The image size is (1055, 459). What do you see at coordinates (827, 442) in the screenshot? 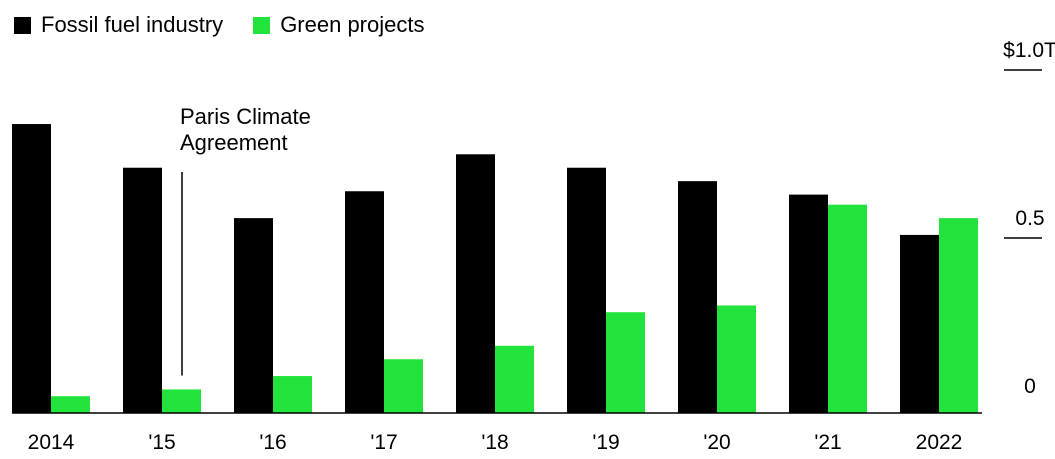
I see `x-tick-label--21: '21` at bounding box center [827, 442].